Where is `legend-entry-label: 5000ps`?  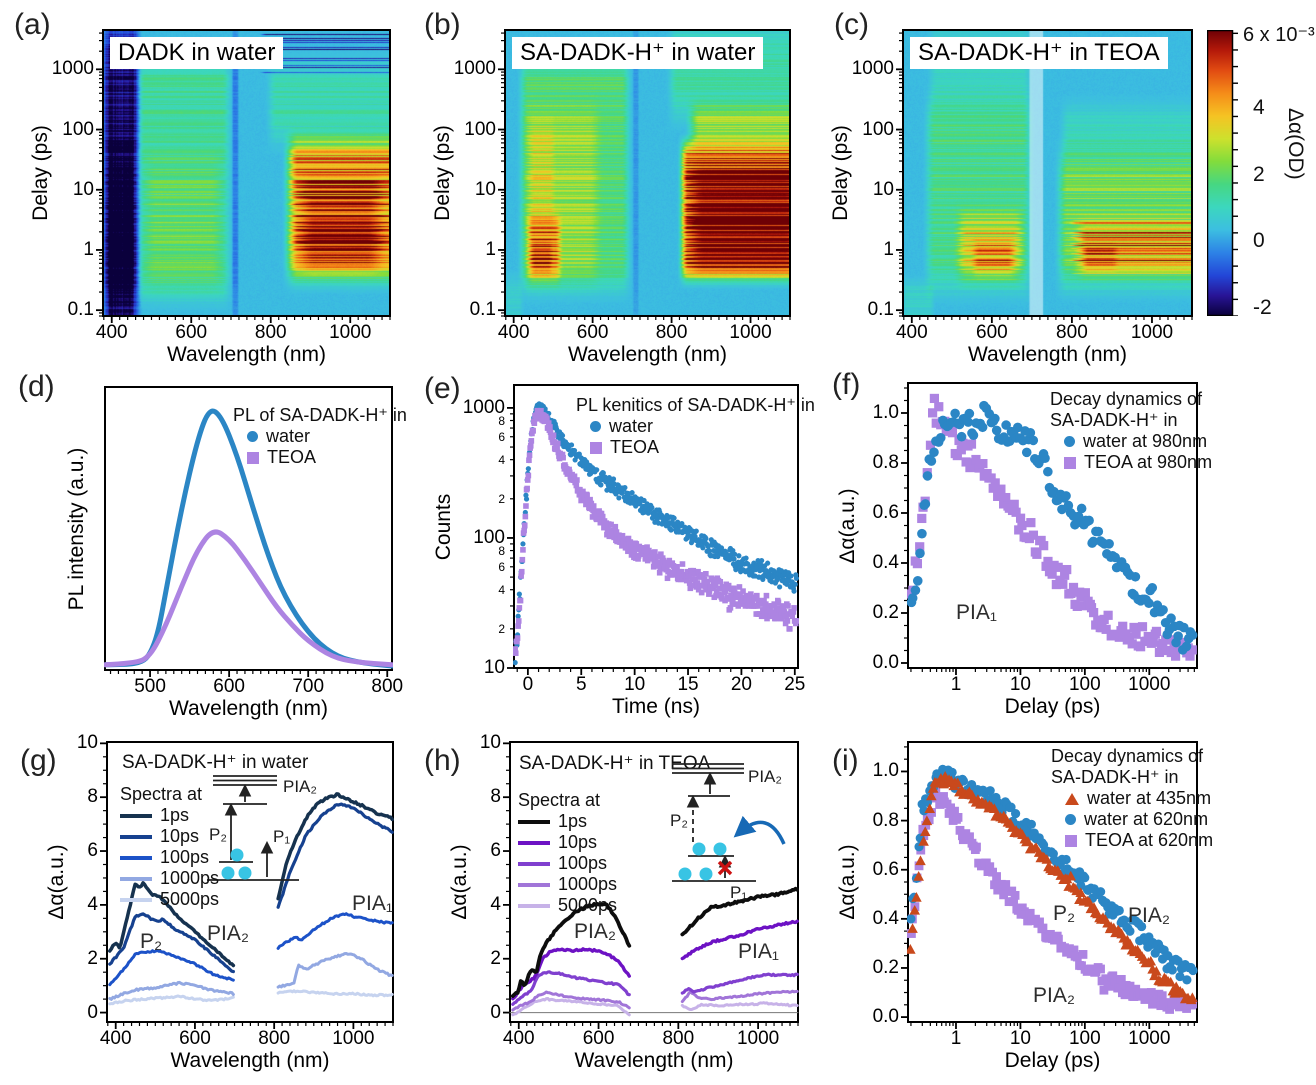
legend-entry-label: 5000ps is located at coordinates (588, 905).